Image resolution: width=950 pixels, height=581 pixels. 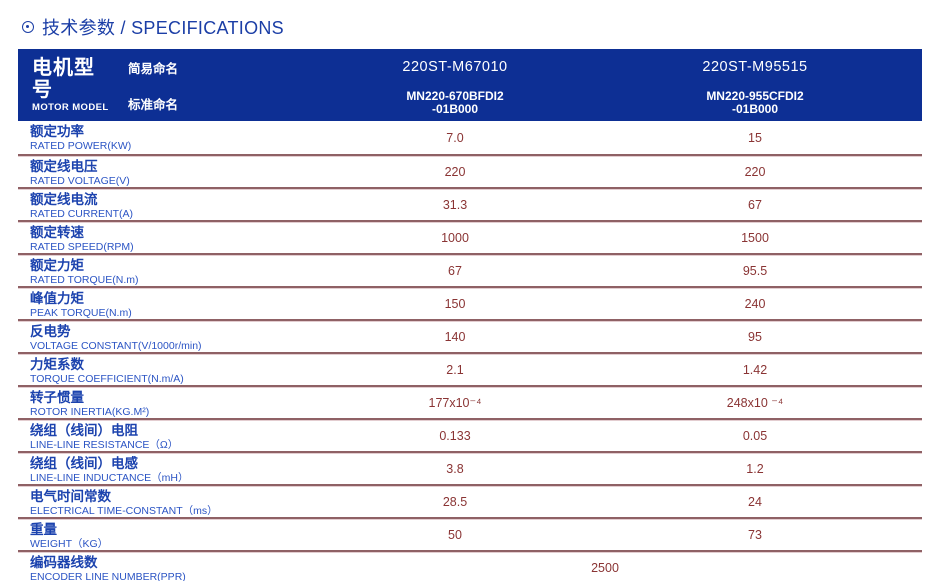 What do you see at coordinates (81, 313) in the screenshot?
I see `row-label-en: PEAK TORQUE(N.m)` at bounding box center [81, 313].